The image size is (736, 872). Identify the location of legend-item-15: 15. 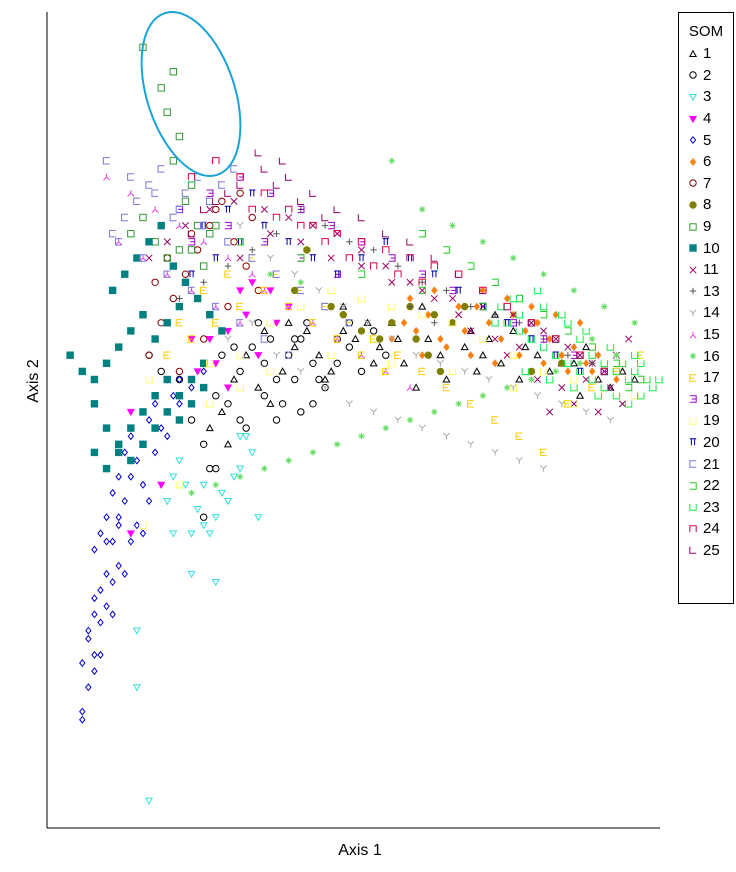
(706, 335).